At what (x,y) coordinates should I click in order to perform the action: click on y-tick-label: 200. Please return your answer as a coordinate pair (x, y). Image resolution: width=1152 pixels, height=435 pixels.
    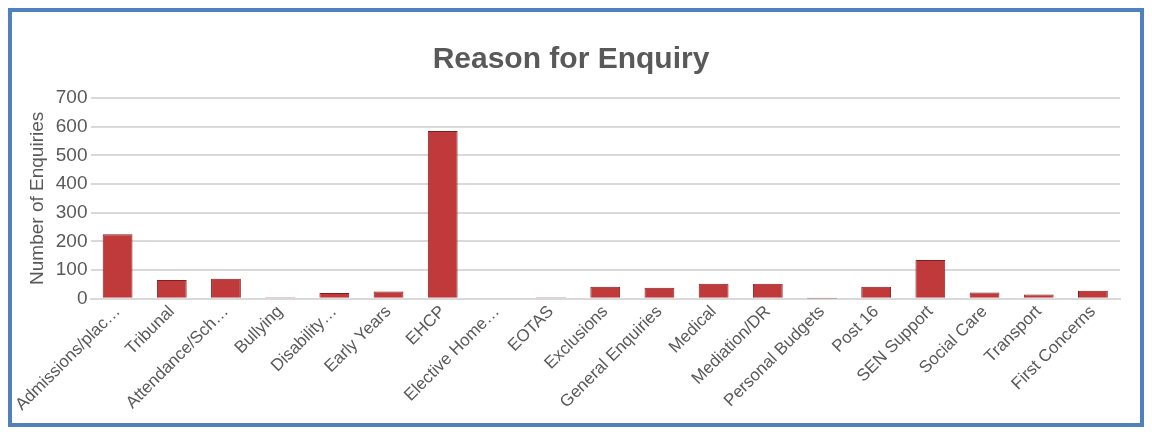
    Looking at the image, I should click on (71, 240).